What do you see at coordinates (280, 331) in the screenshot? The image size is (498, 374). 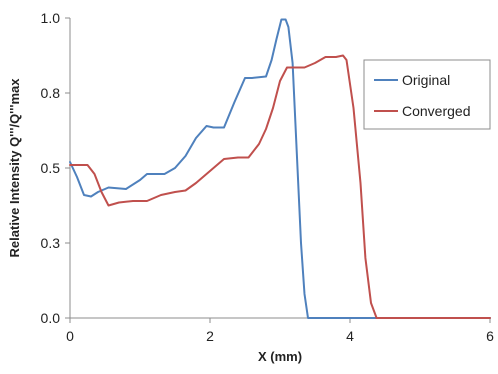 I see `x-ticks: 0 2 4 6` at bounding box center [280, 331].